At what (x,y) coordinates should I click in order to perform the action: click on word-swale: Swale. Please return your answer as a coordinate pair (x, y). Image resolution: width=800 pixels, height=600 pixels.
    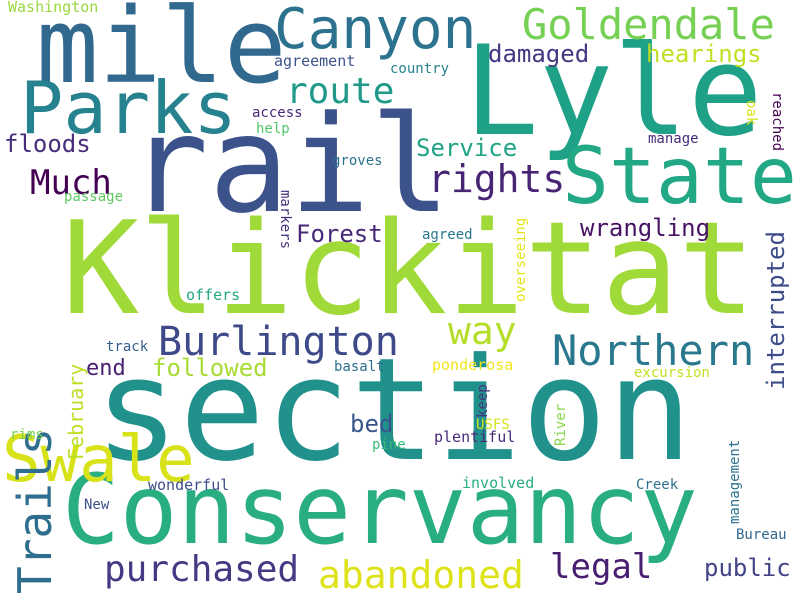
    Looking at the image, I should click on (98, 460).